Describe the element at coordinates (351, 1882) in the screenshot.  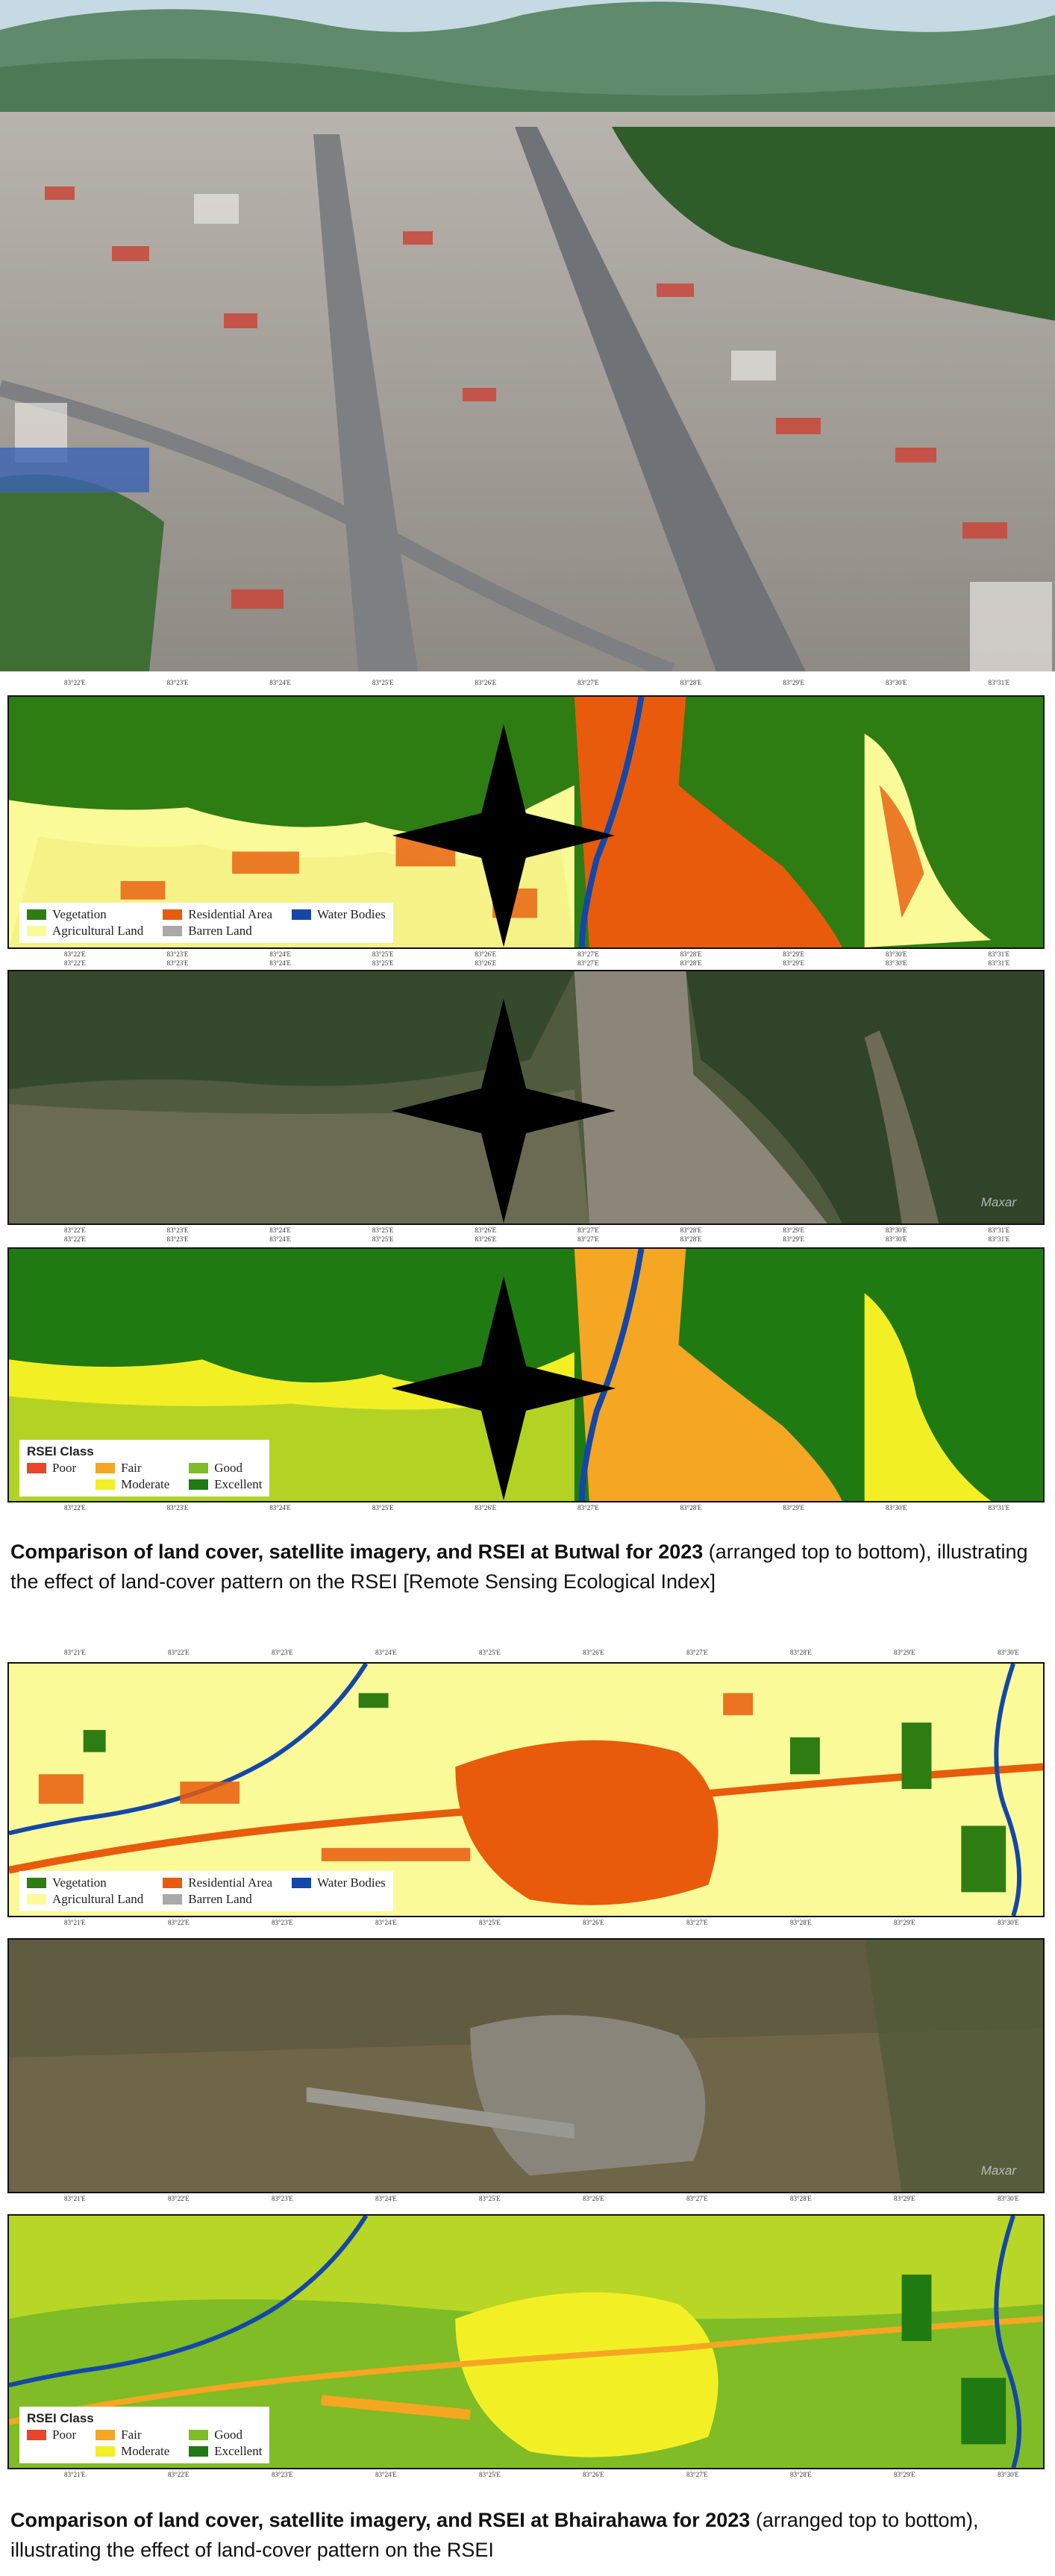
I see `legend-water: Water Bodies` at that location.